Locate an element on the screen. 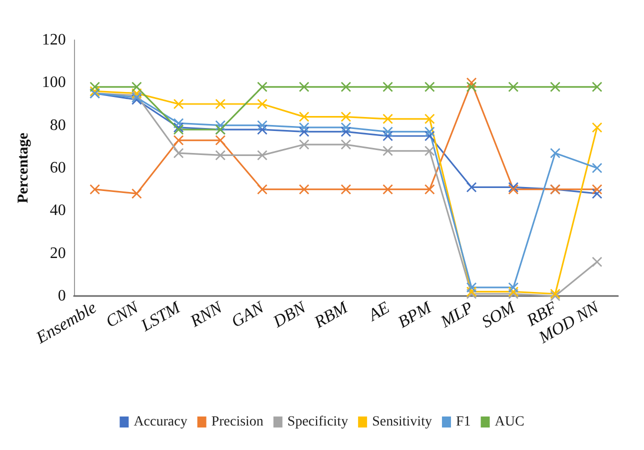 This screenshot has height=450, width=644. x-tick-label: GAN is located at coordinates (248, 314).